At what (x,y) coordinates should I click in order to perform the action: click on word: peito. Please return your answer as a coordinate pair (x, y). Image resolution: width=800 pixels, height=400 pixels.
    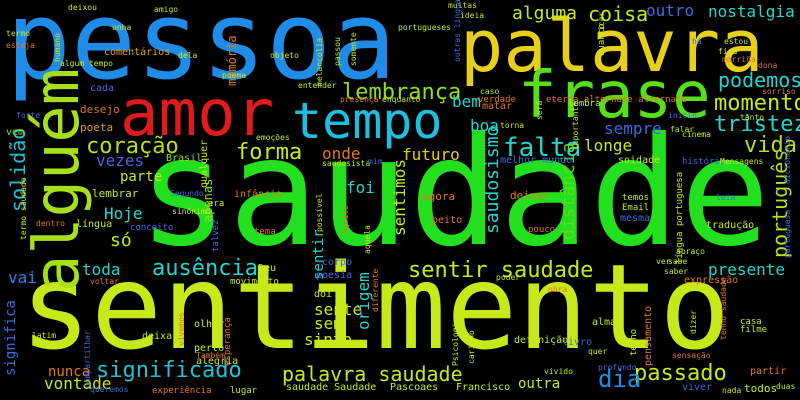
    Looking at the image, I should click on (447, 220).